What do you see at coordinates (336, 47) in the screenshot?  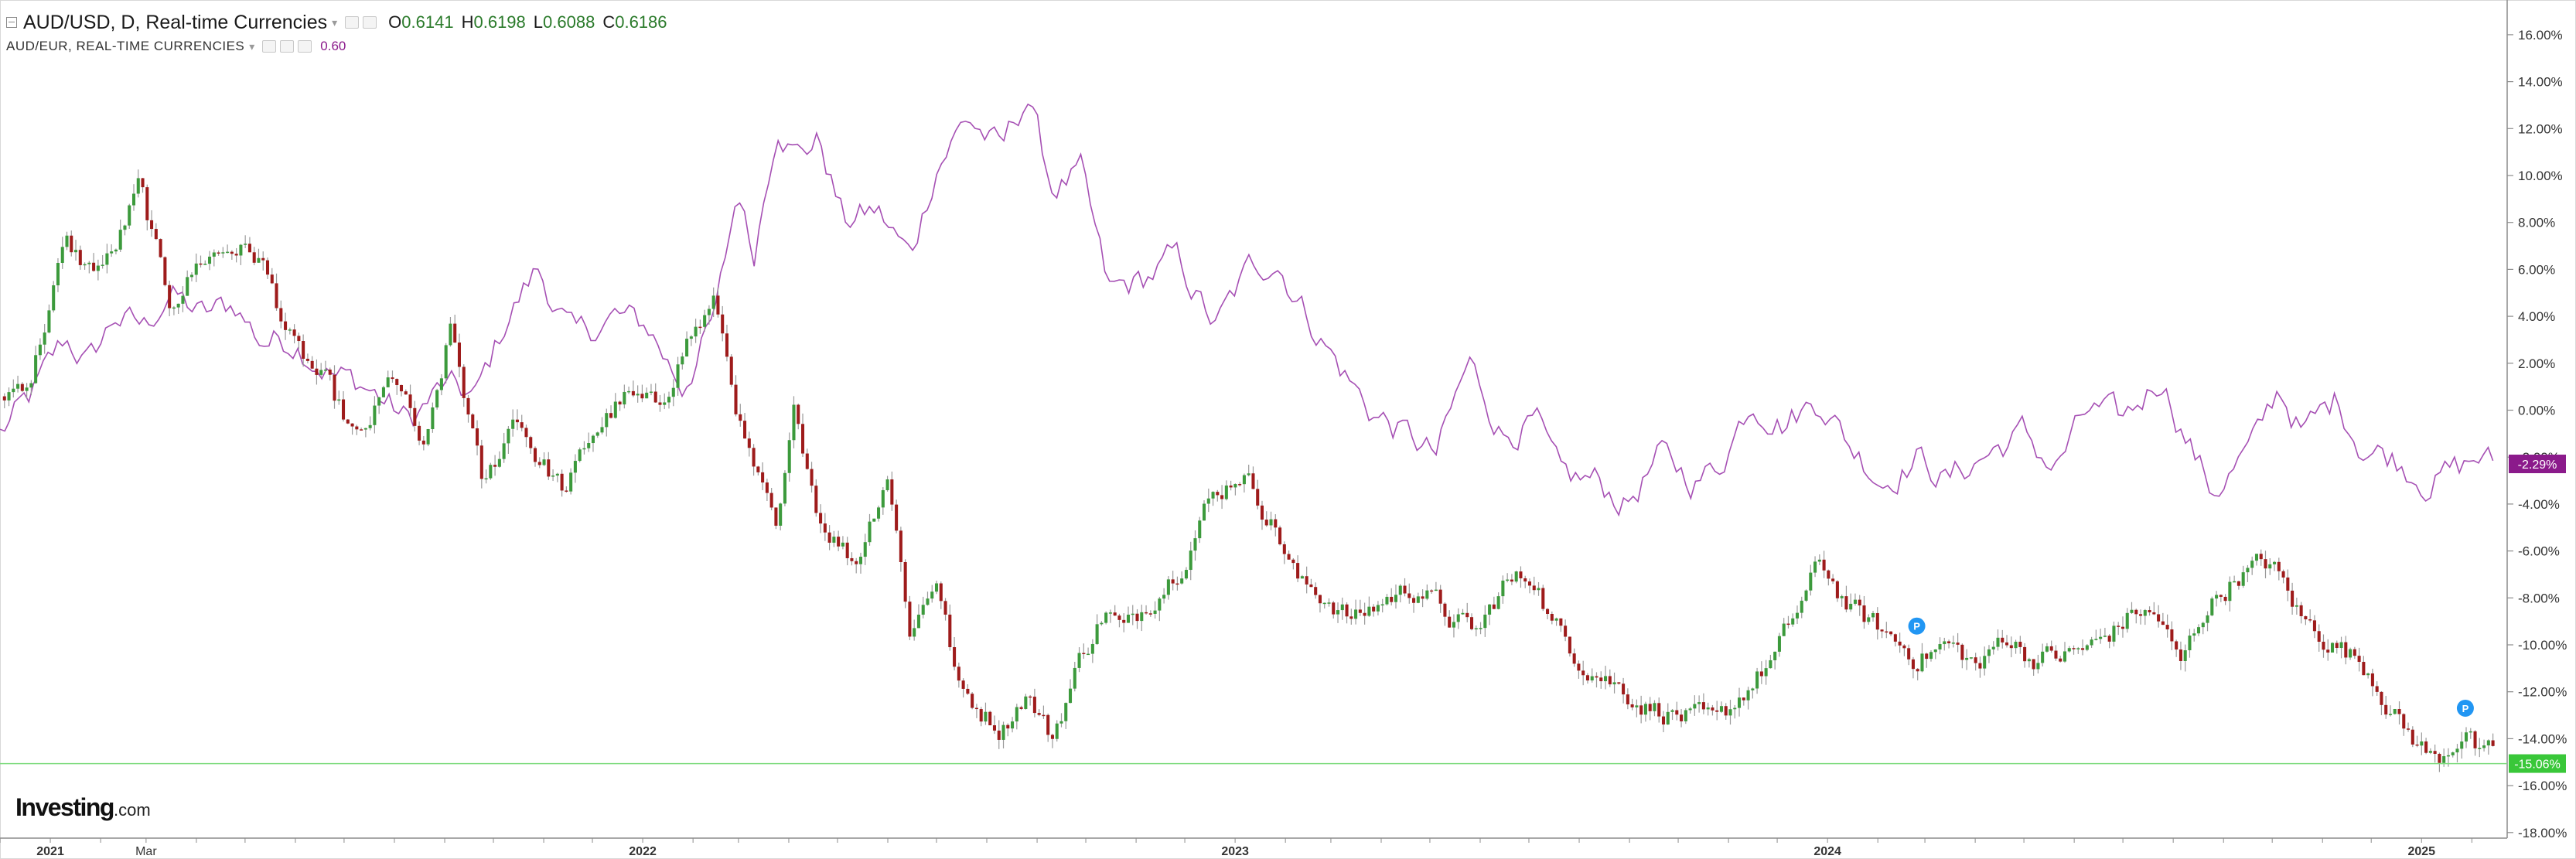 I see `legend-compare-row: AUD/EUR, REAL-TIME CURRENCIES ▾ 0.60` at bounding box center [336, 47].